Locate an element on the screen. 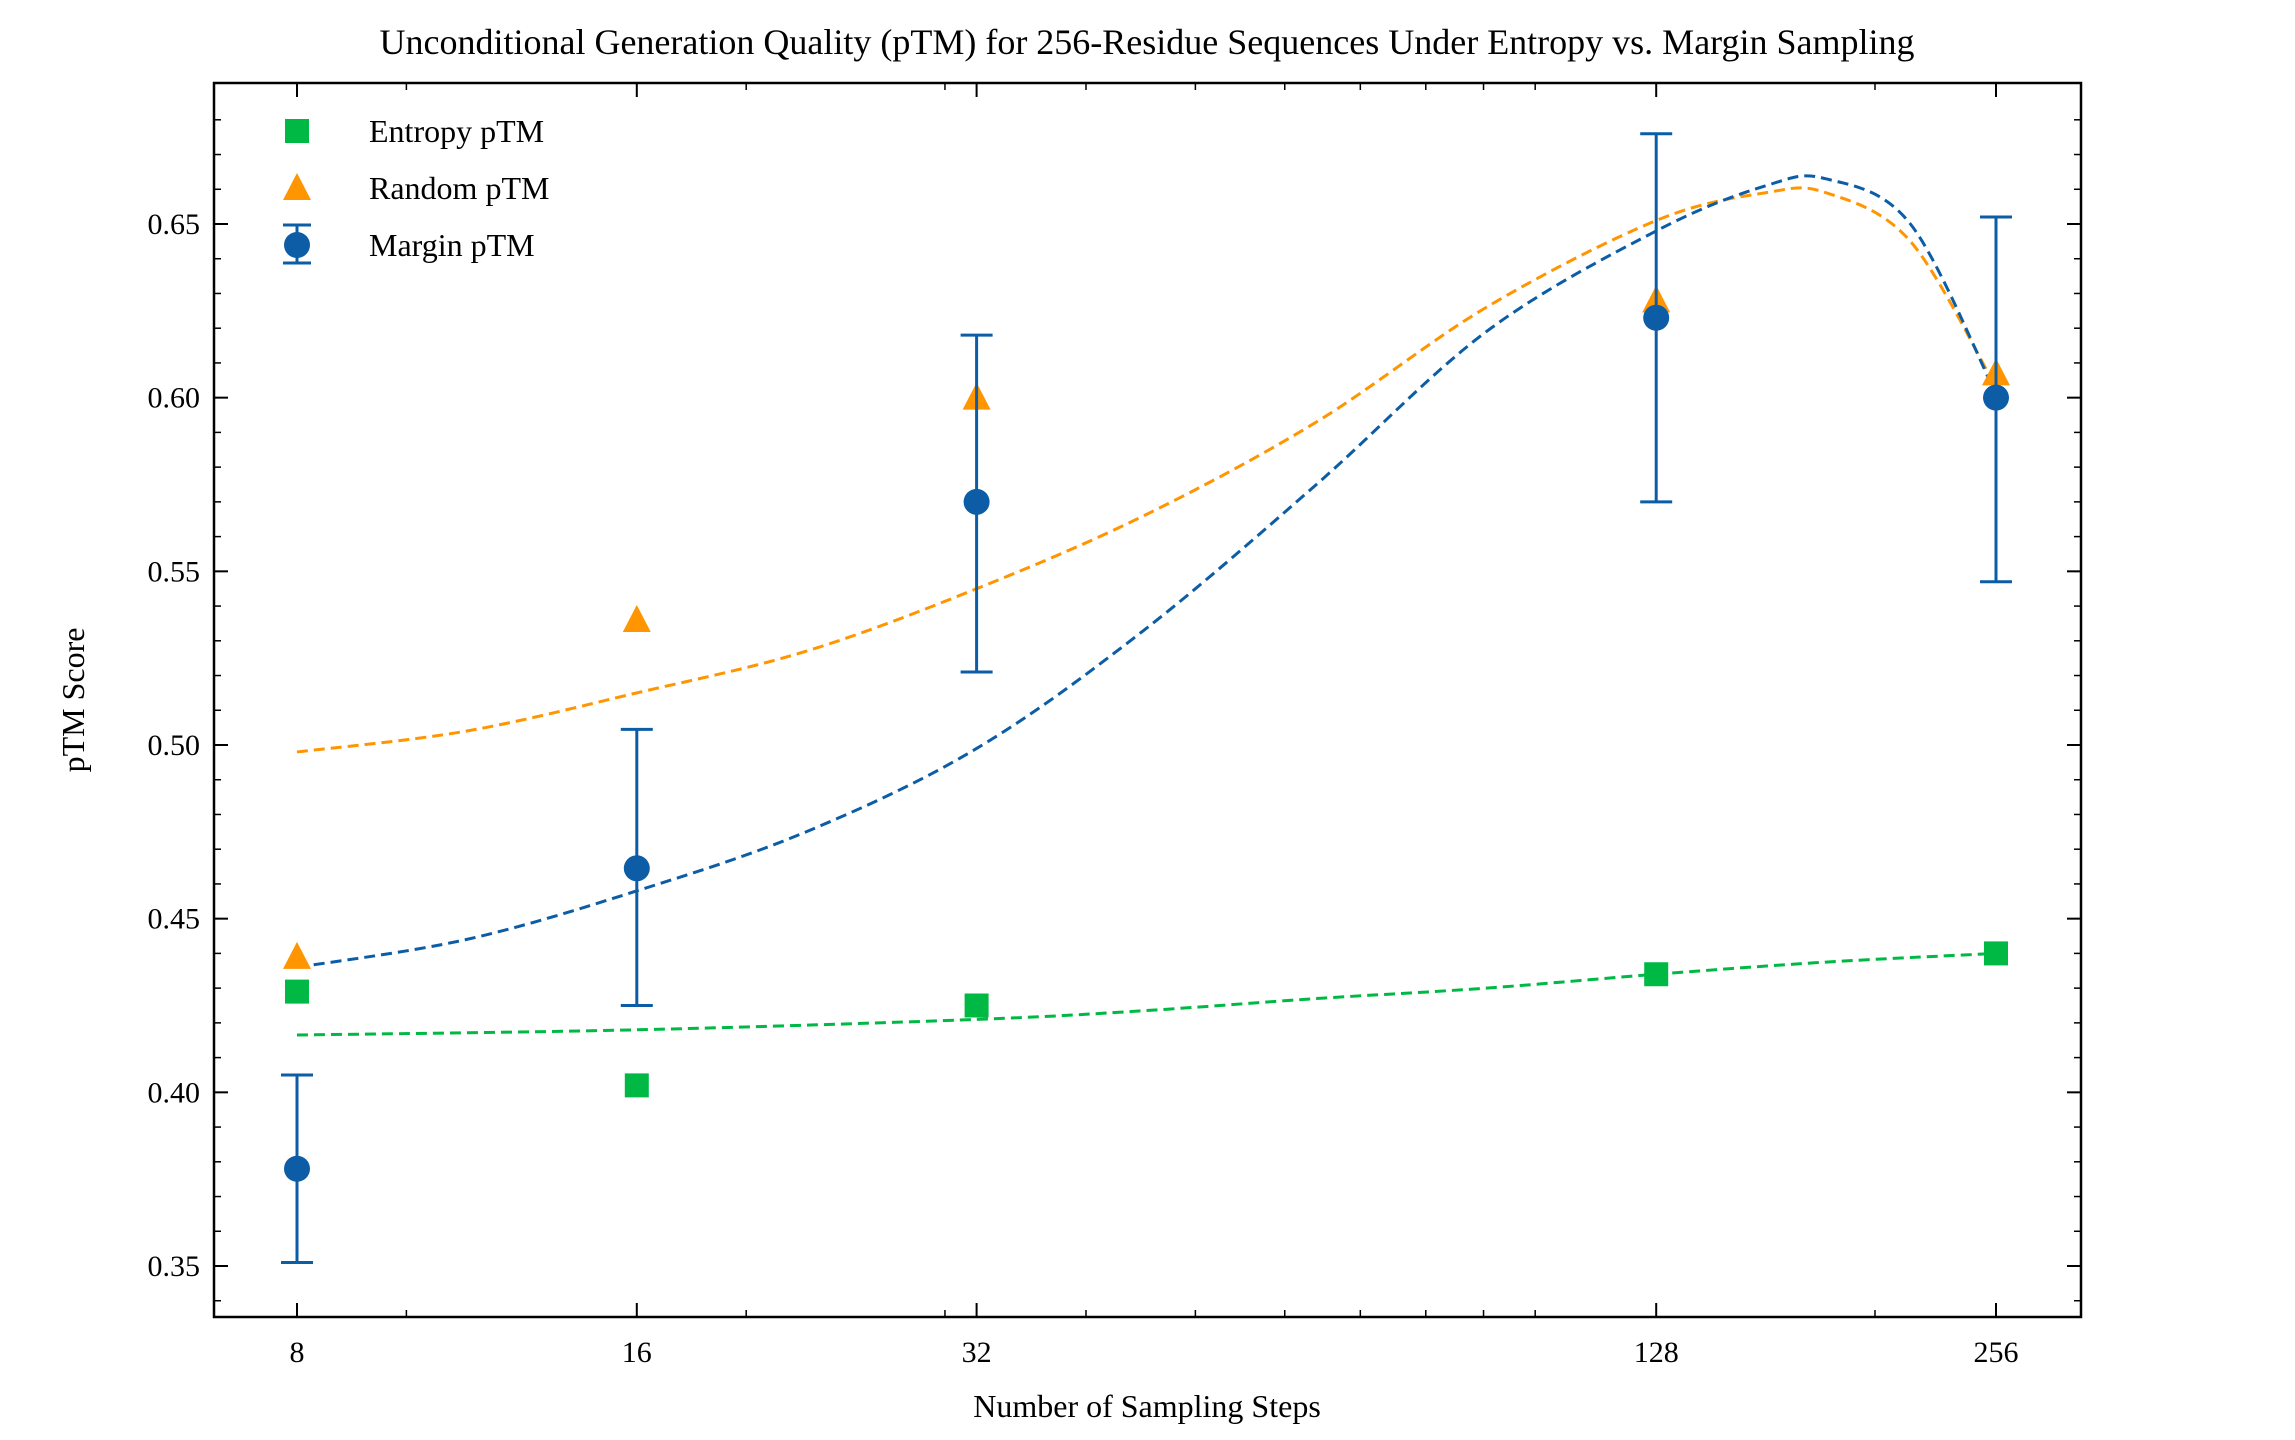 The width and height of the screenshot is (2295, 1440). y-tick-label: 0.60 is located at coordinates (174, 398).